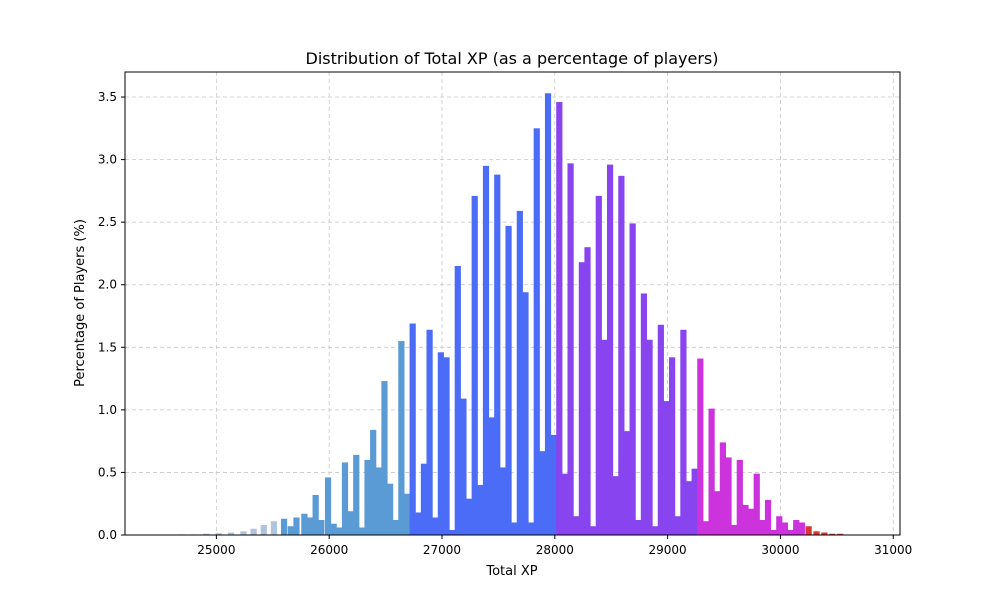 This screenshot has height=604, width=1000. What do you see at coordinates (511, 571) in the screenshot?
I see `x-axis-label: Total XP` at bounding box center [511, 571].